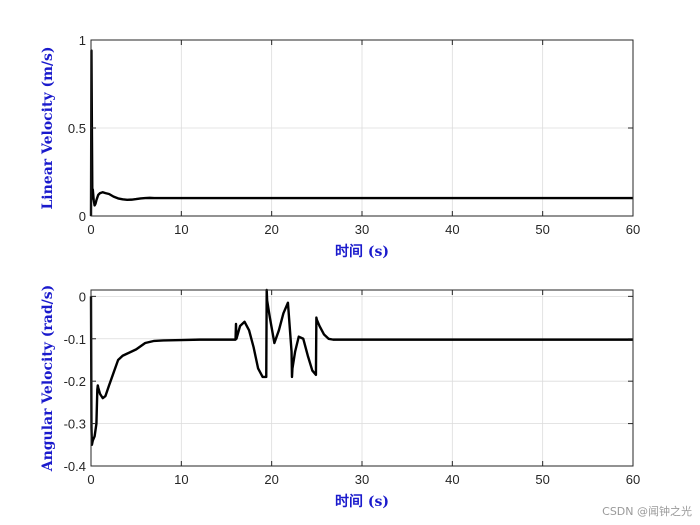 Image resolution: width=700 pixels, height=525 pixels. I want to click on y-tick-label: -0.4, so click(75, 466).